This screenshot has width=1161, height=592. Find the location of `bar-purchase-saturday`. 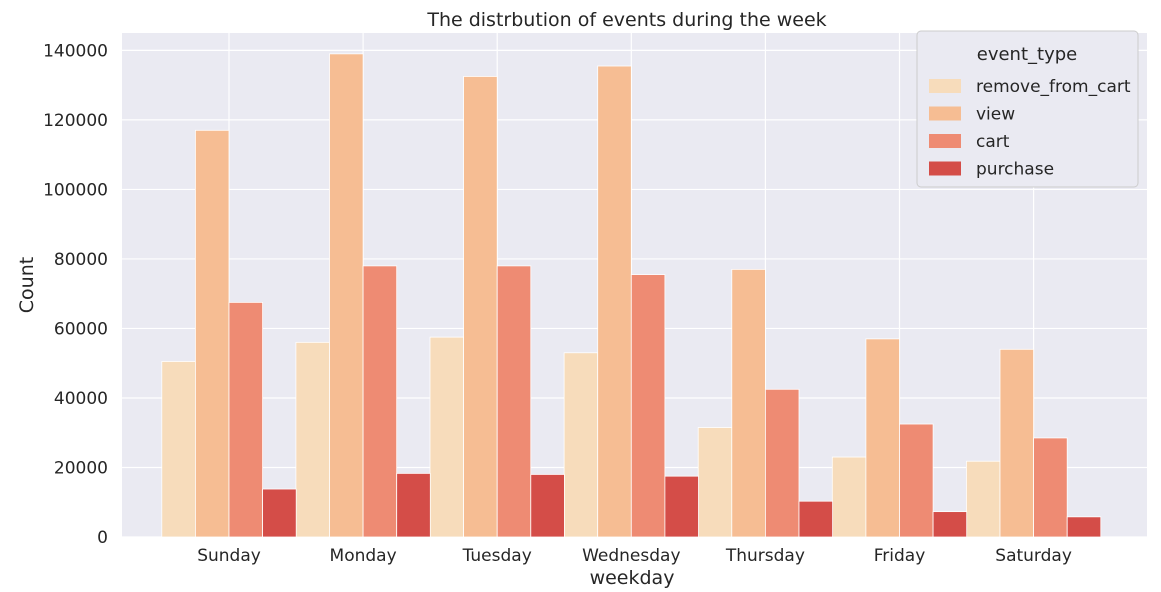

bar-purchase-saturday is located at coordinates (1084, 527).